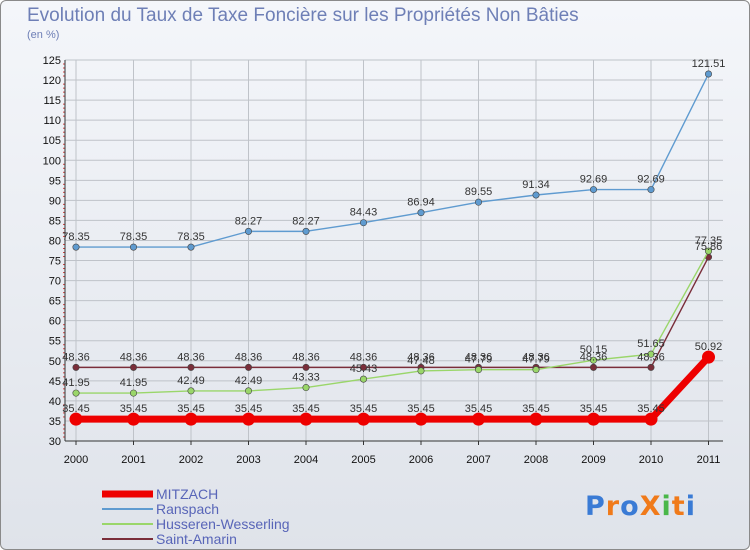 The image size is (750, 550). I want to click on y-tick-label: 90, so click(55, 201).